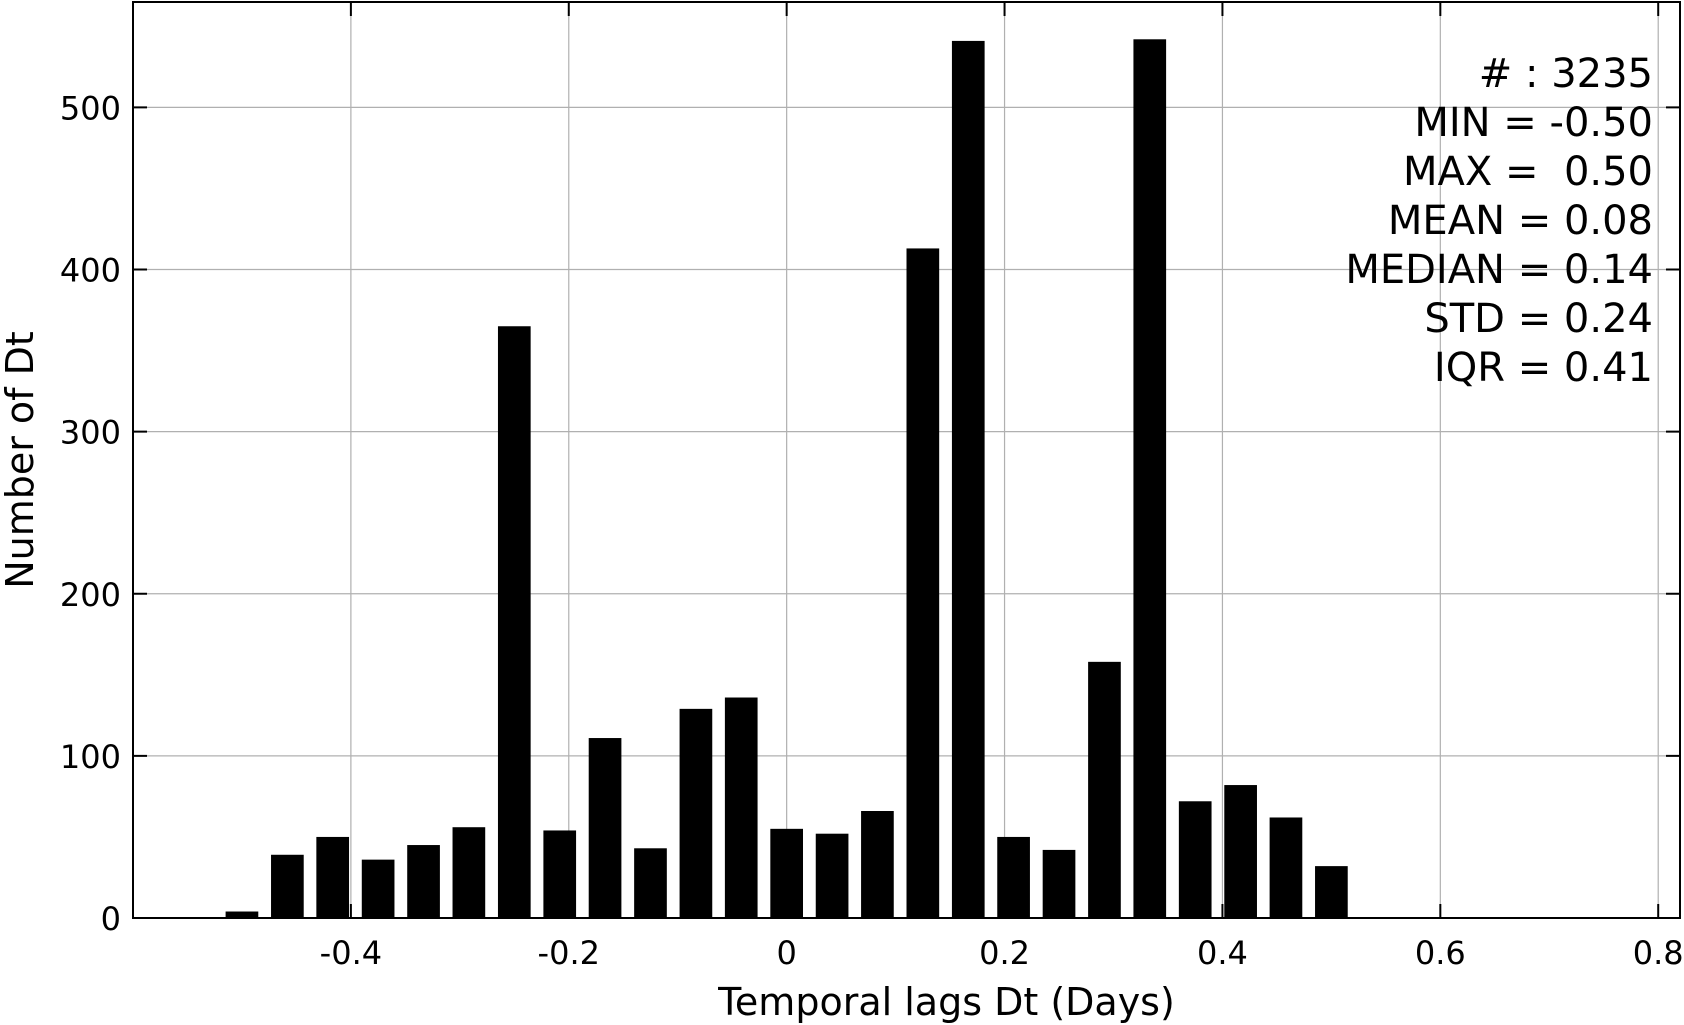 This screenshot has width=1684, height=1025. I want to click on x-tick-label: -0.2, so click(569, 953).